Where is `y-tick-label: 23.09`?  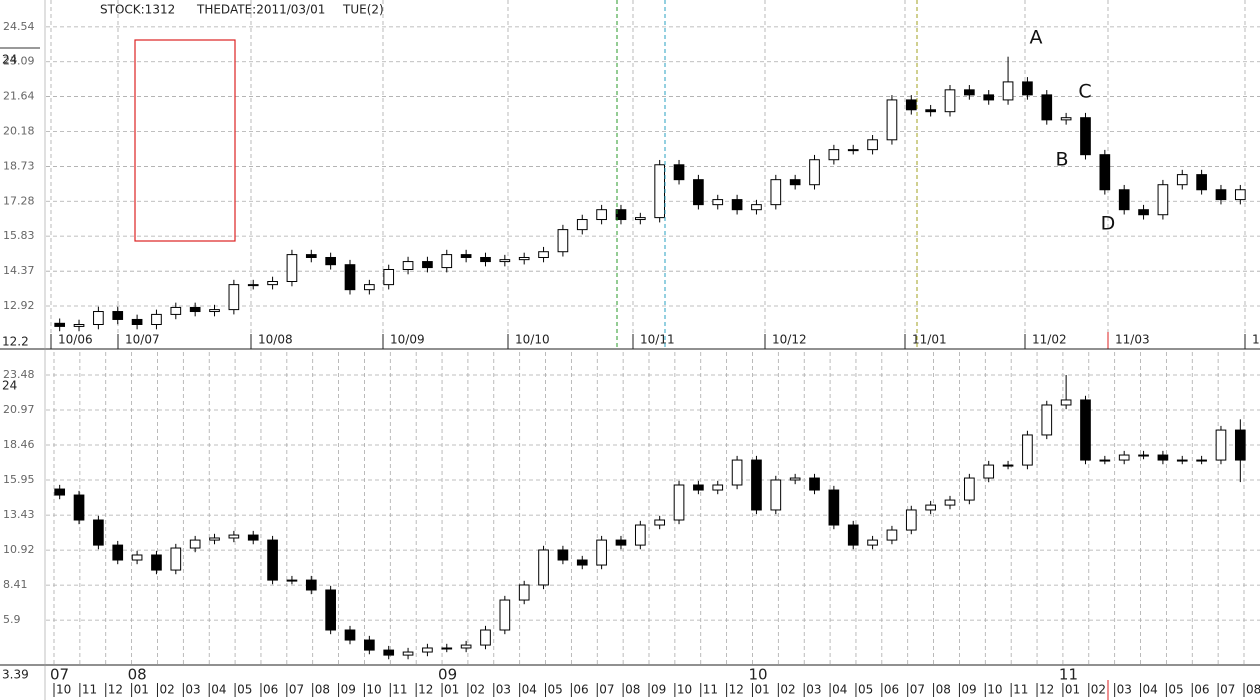 y-tick-label: 23.09 is located at coordinates (19, 61).